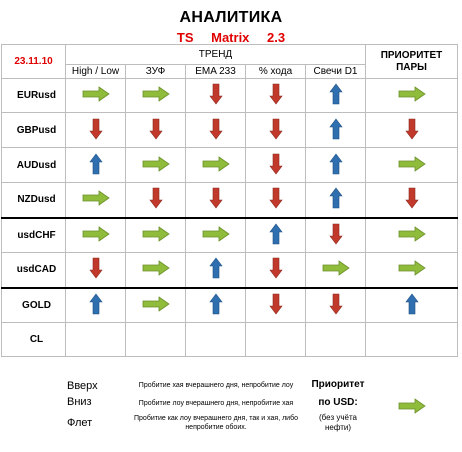 The image size is (462, 452). Describe the element at coordinates (215, 54) in the screenshot. I see `trend-header: ТРЕНД` at that location.